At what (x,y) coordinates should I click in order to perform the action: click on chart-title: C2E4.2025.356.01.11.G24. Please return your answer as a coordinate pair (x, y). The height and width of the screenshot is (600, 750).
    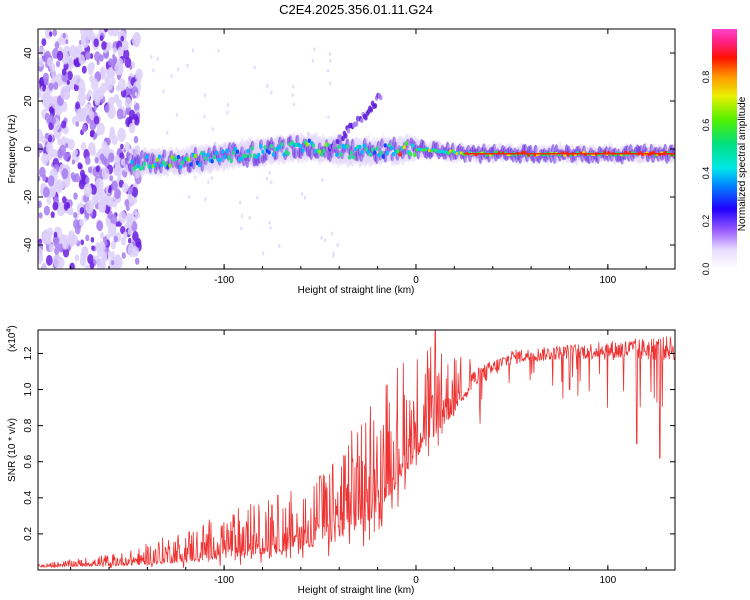
    Looking at the image, I should click on (356, 9).